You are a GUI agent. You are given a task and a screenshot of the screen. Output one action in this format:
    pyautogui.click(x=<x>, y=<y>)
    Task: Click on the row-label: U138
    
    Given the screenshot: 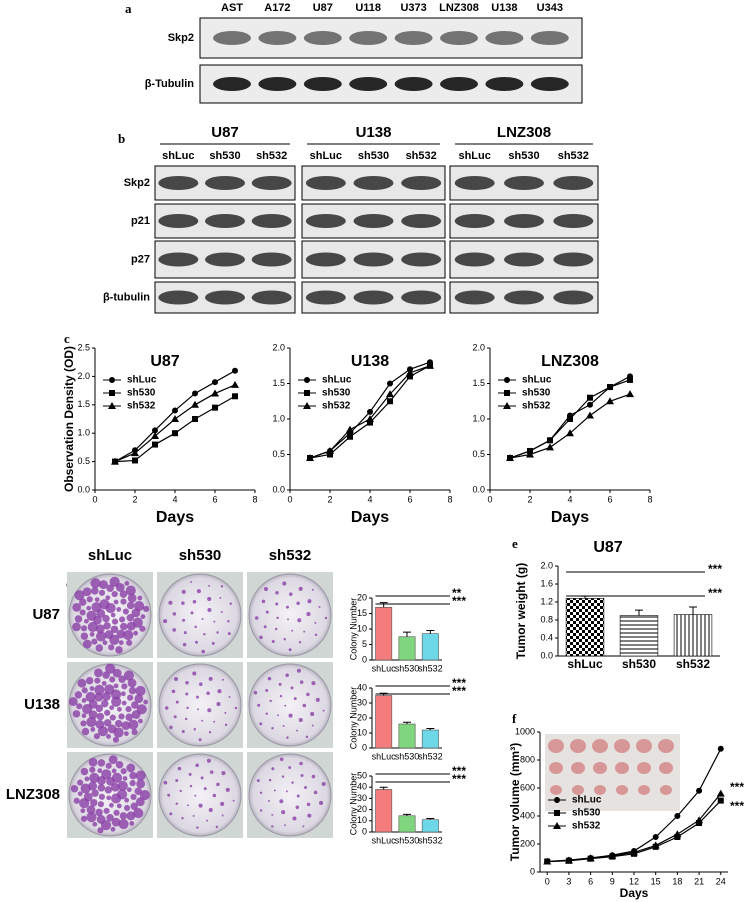 What is the action you would take?
    pyautogui.click(x=42, y=704)
    